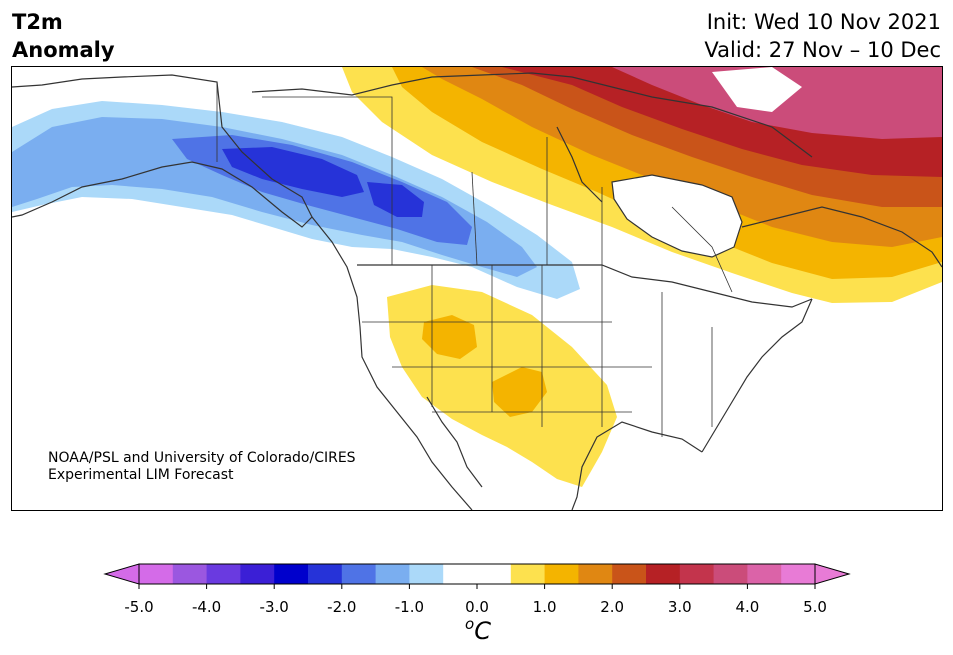  Describe the element at coordinates (579, 164) in the screenshot. I see `hudson-coast` at that location.